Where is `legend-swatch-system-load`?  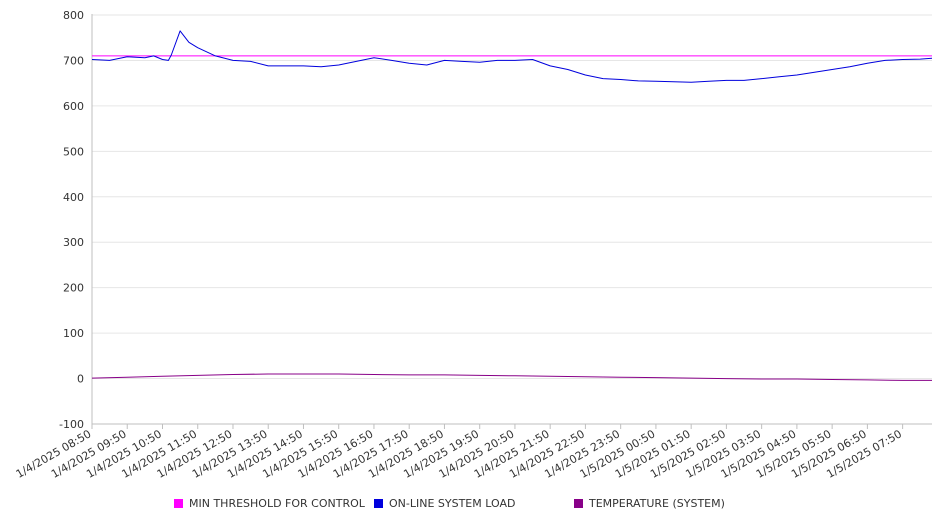
legend-swatch-system-load is located at coordinates (378, 503).